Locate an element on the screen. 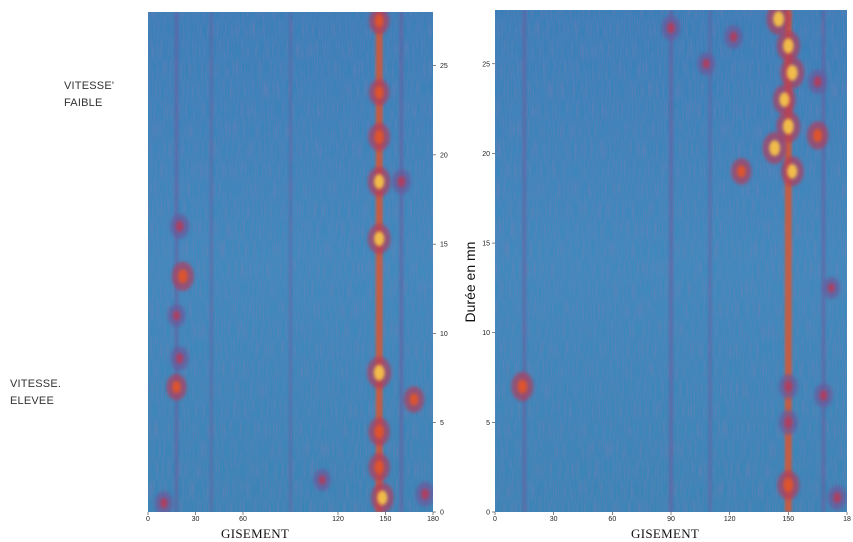  x-tick-label: 90 is located at coordinates (671, 519).